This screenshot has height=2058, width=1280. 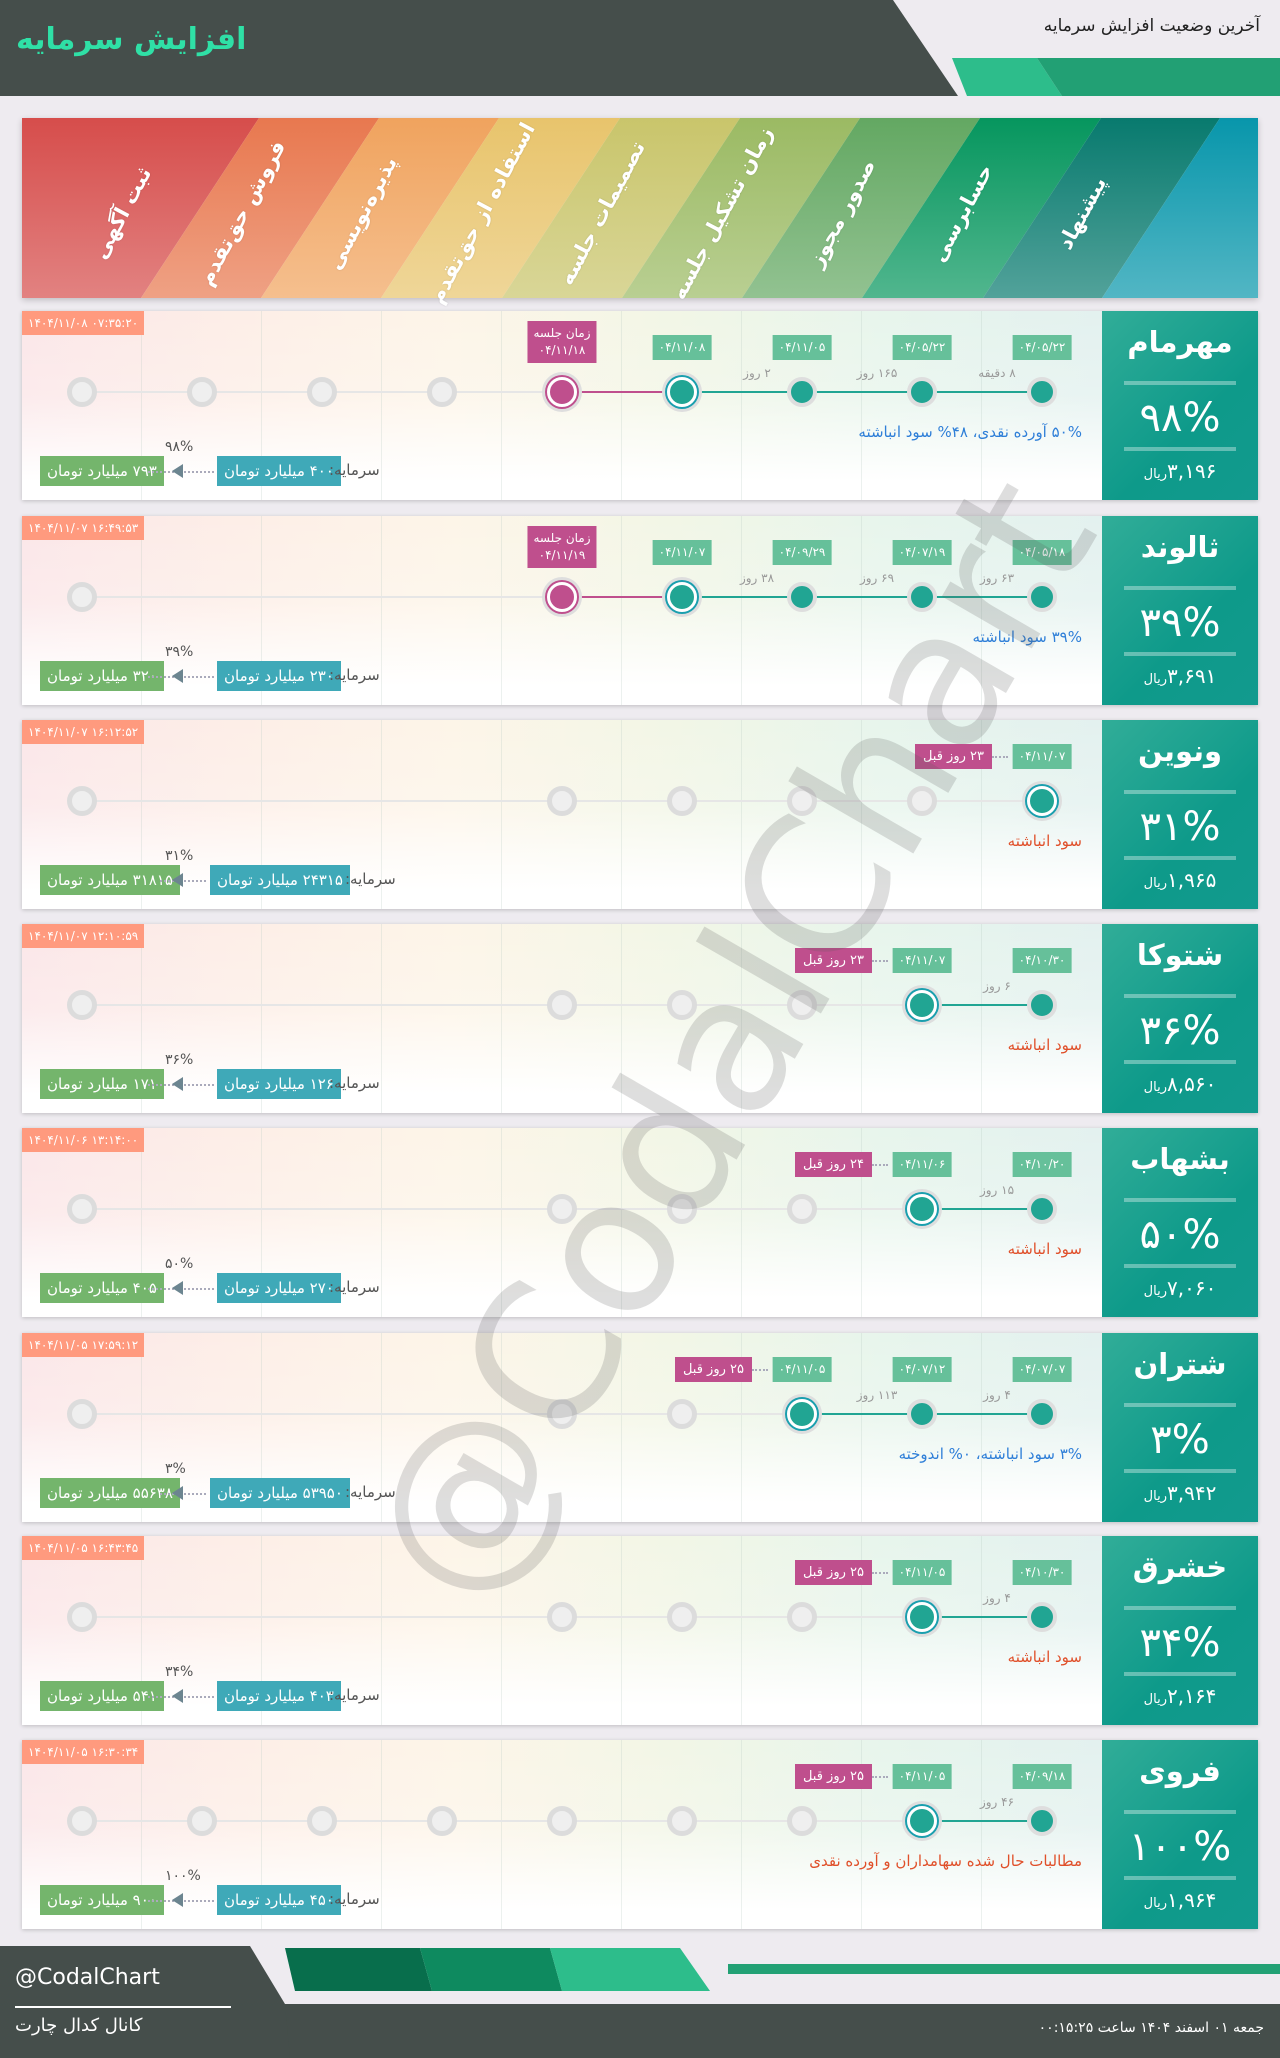 I want to click on company-name: شتوکا, so click(x=1180, y=955).